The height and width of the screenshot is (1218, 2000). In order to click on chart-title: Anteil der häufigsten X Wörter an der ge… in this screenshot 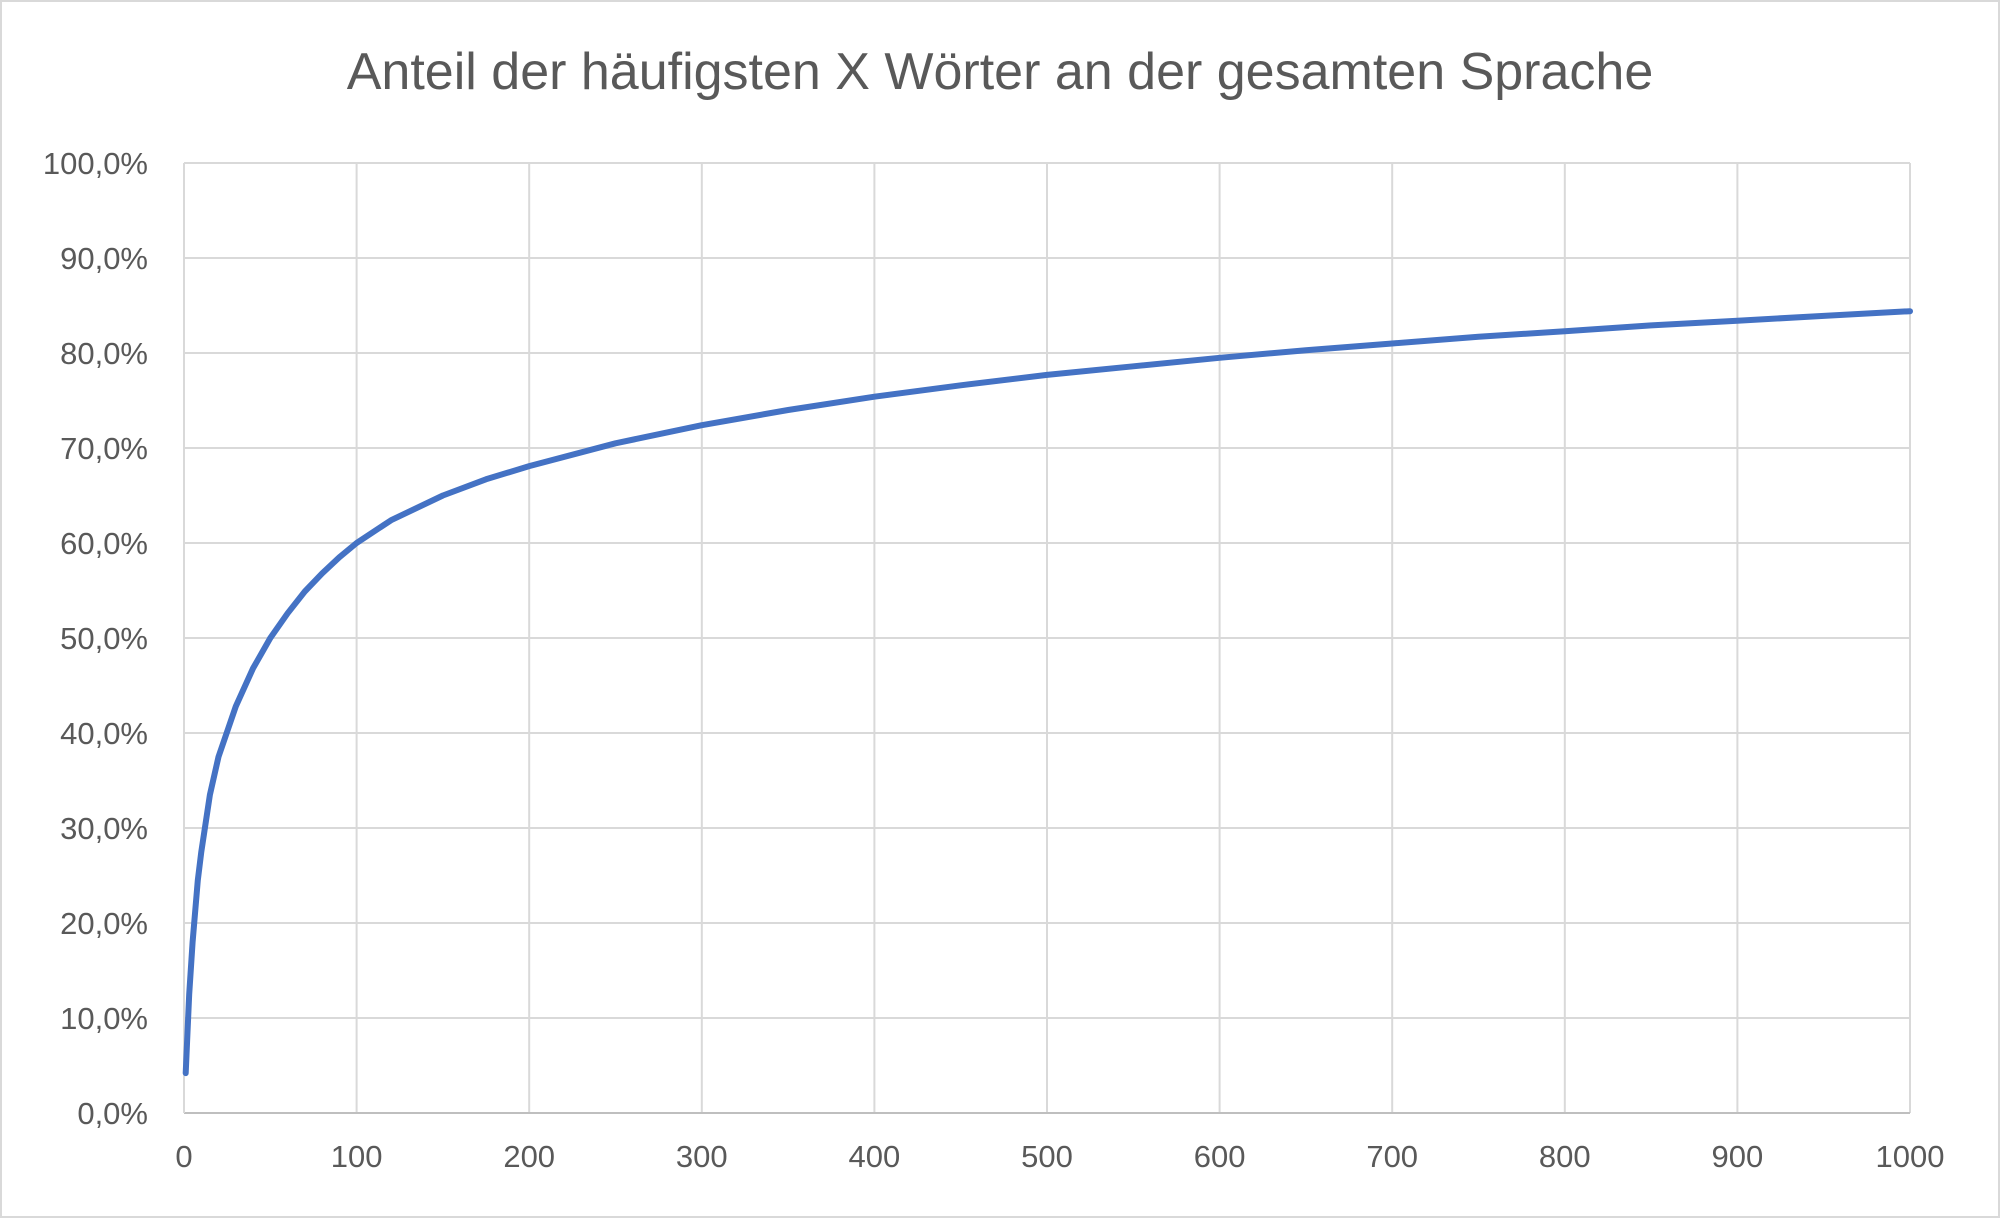, I will do `click(1000, 72)`.